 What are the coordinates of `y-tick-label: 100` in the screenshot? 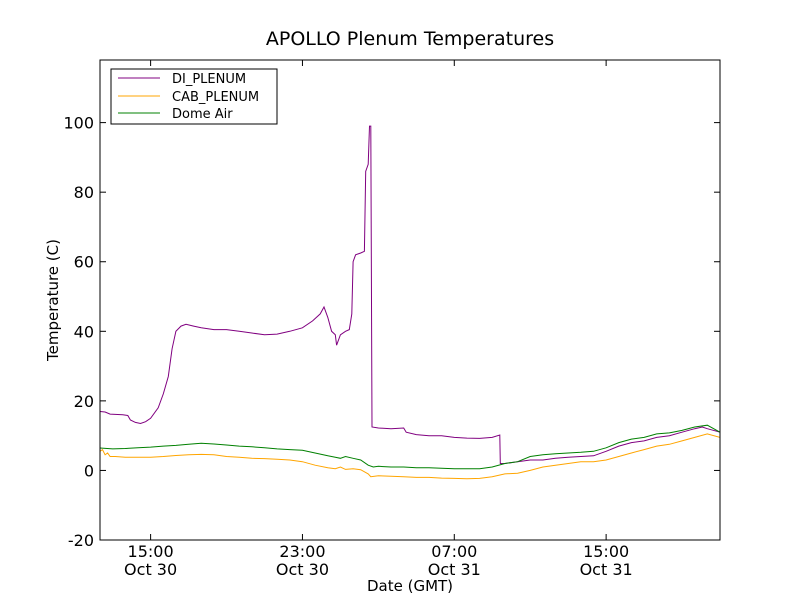 It's located at (78, 123).